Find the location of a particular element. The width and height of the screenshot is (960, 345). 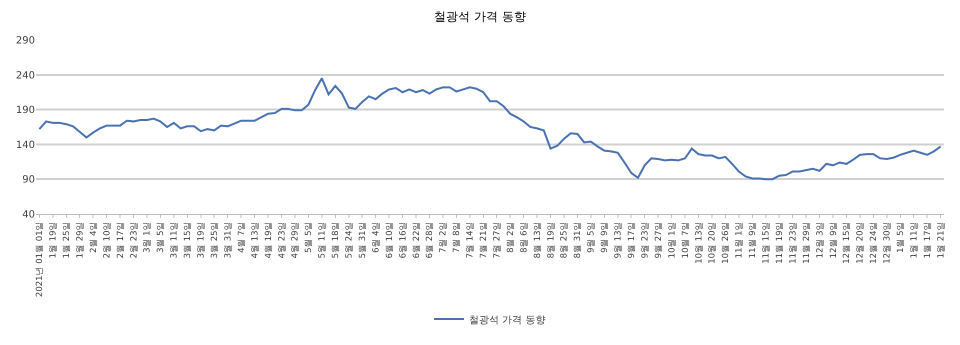

x-tick-label: 5월 11일 is located at coordinates (323, 239).